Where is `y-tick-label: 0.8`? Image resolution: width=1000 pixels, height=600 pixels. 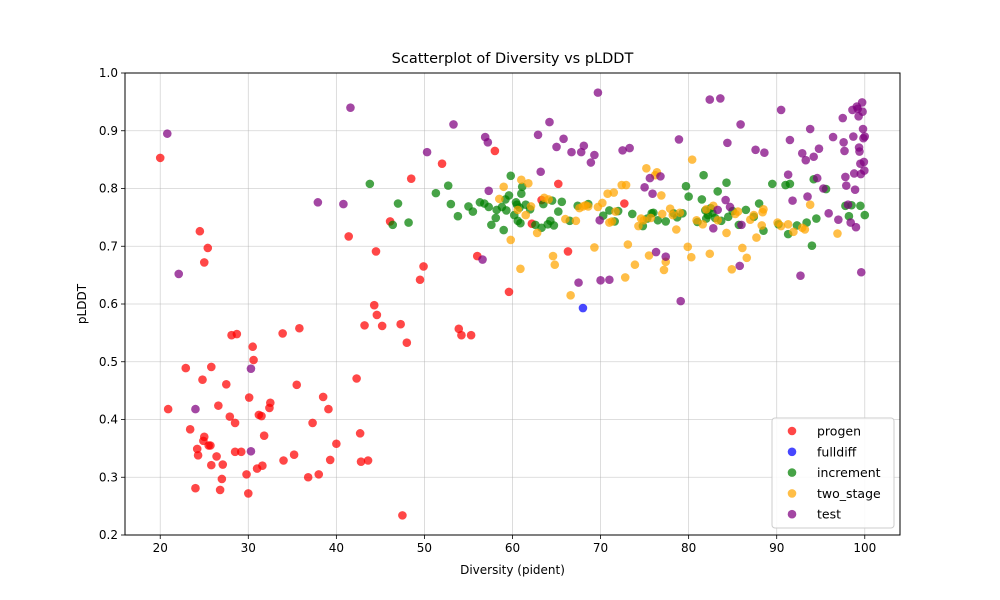 y-tick-label: 0.8 is located at coordinates (108, 189).